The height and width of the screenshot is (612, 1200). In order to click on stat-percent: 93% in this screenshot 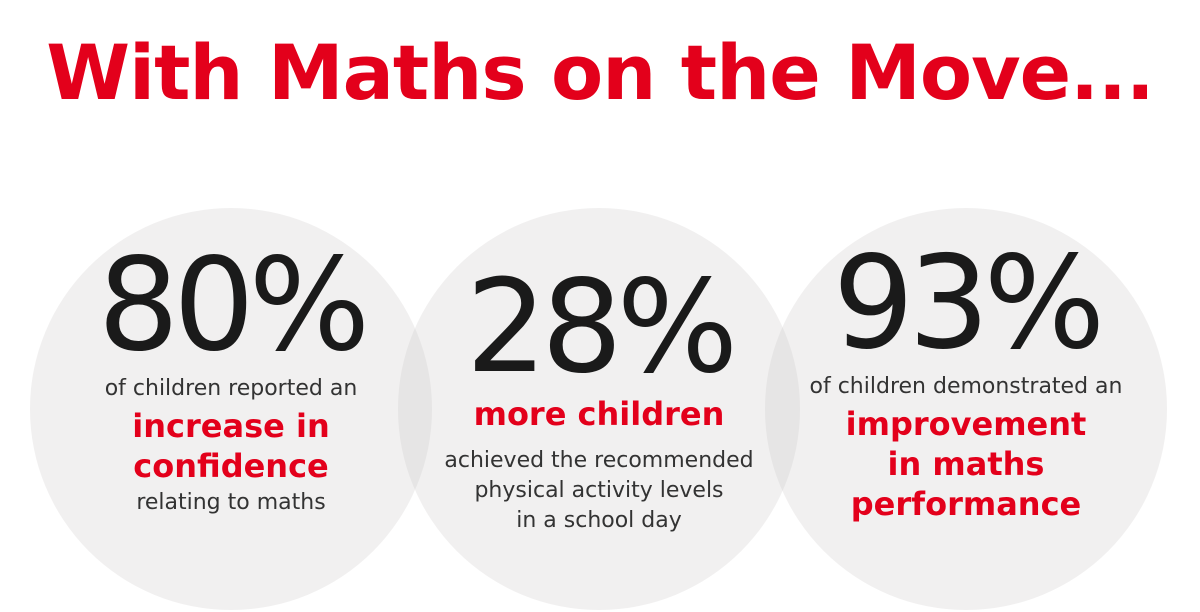, I will do `click(969, 303)`.